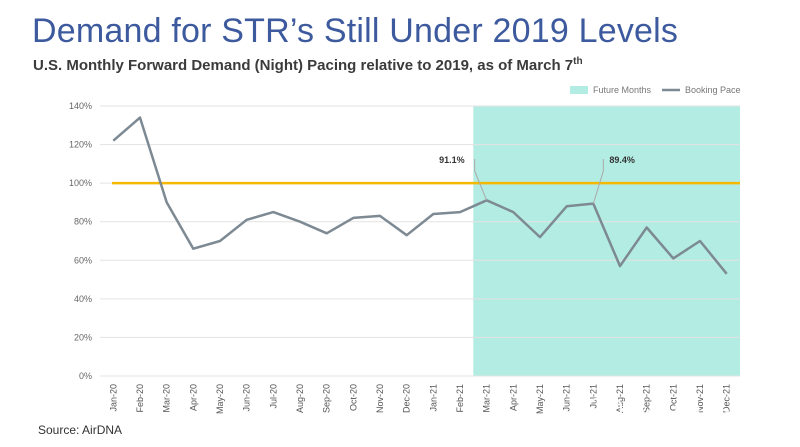 The width and height of the screenshot is (800, 447). I want to click on x-tick-label: Nov-20, so click(380, 398).